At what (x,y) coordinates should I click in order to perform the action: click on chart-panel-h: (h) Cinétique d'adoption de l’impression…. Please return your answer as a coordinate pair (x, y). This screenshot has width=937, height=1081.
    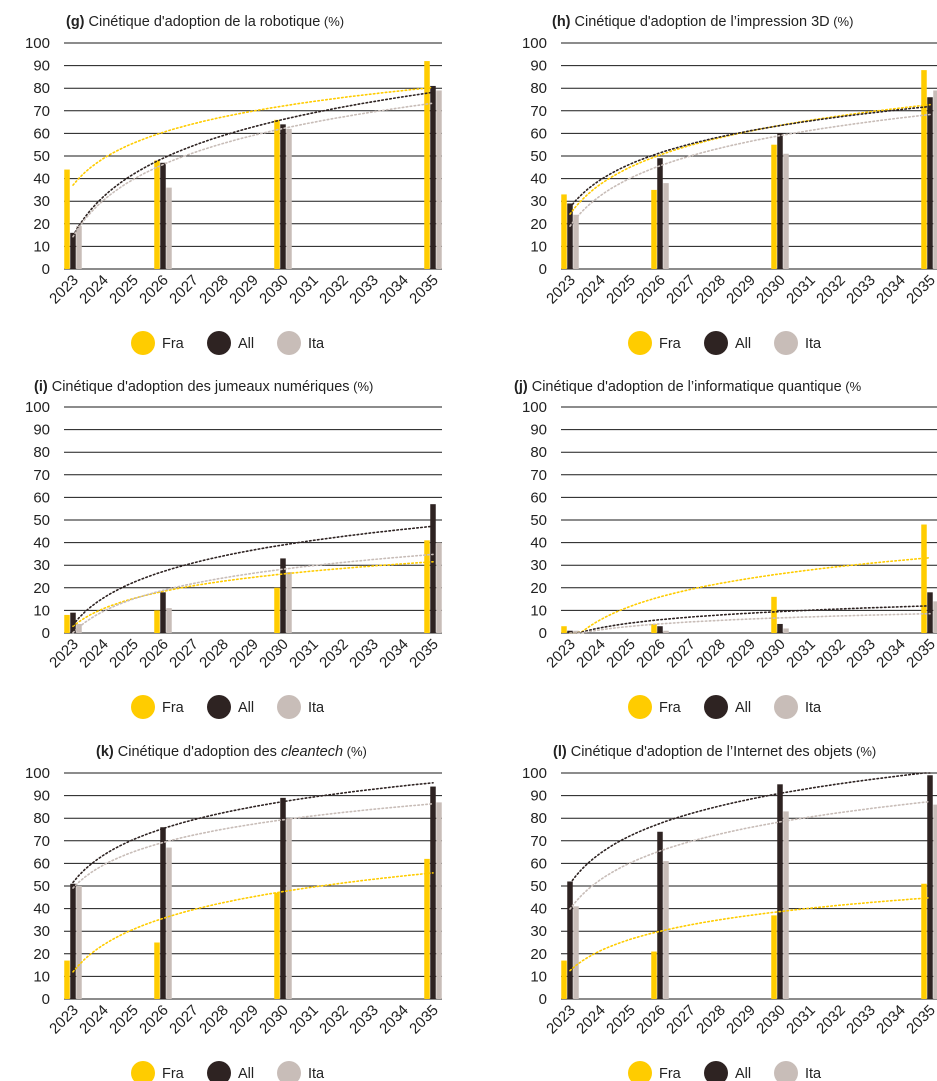
    Looking at the image, I should click on (729, 184).